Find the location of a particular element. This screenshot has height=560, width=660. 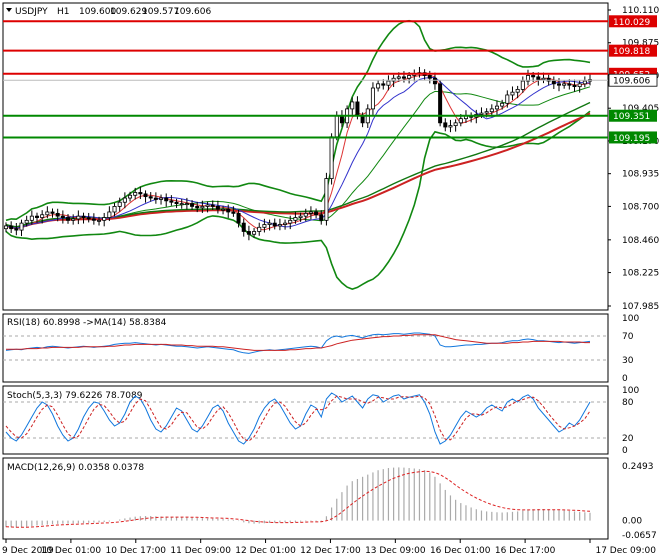

rsi-axis: 100 70 30 0 is located at coordinates (630, 349).